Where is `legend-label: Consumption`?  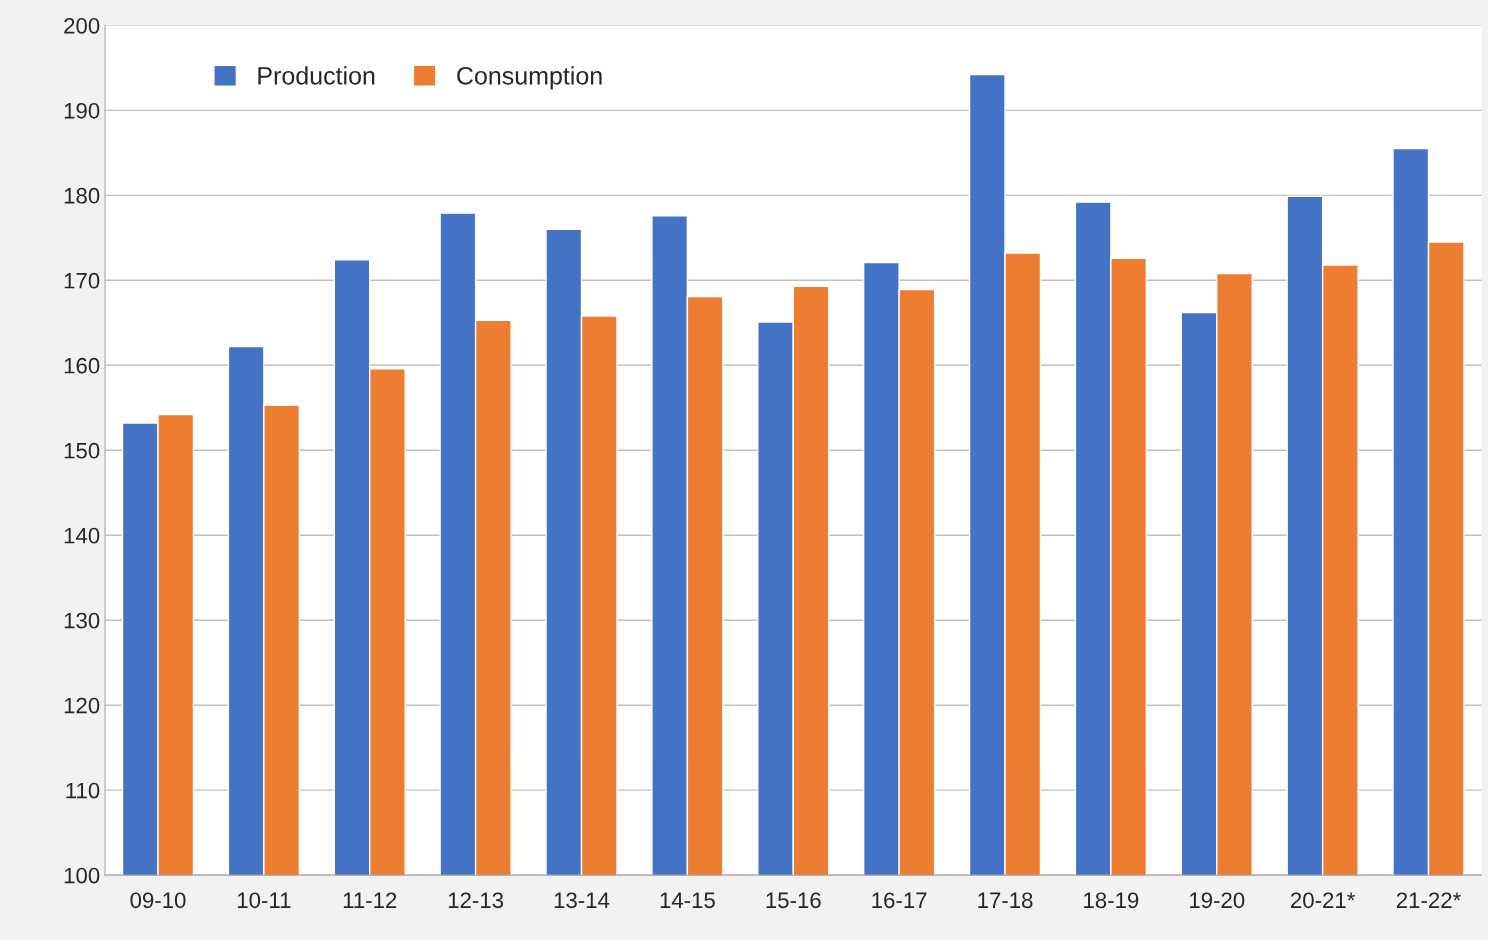 legend-label: Consumption is located at coordinates (529, 78).